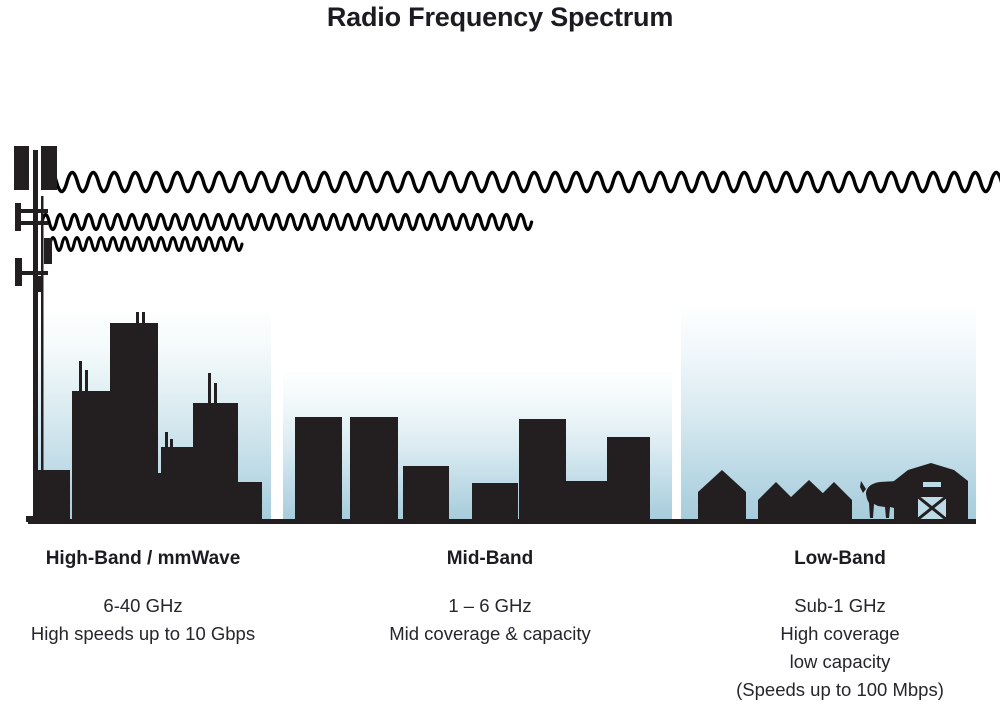  I want to click on building-6-spire-b, so click(171, 445).